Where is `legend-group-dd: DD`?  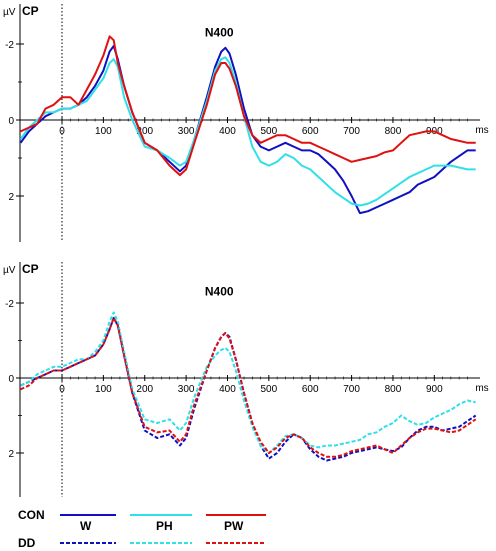 legend-group-dd: DD is located at coordinates (27, 543).